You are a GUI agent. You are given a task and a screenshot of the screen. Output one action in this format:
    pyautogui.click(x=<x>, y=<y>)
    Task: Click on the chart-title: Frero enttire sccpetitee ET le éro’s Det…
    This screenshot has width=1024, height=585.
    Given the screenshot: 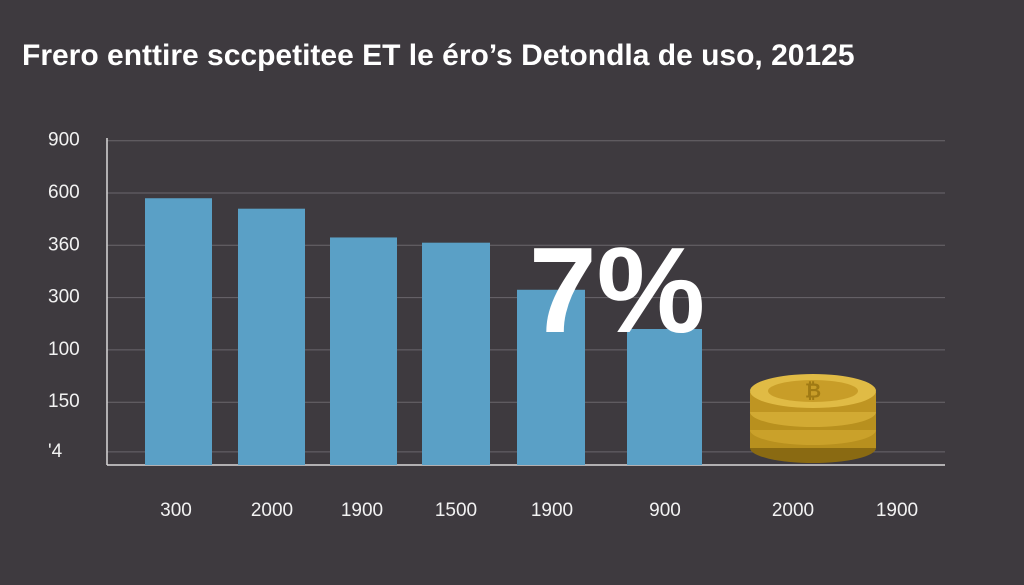 What is the action you would take?
    pyautogui.click(x=438, y=55)
    